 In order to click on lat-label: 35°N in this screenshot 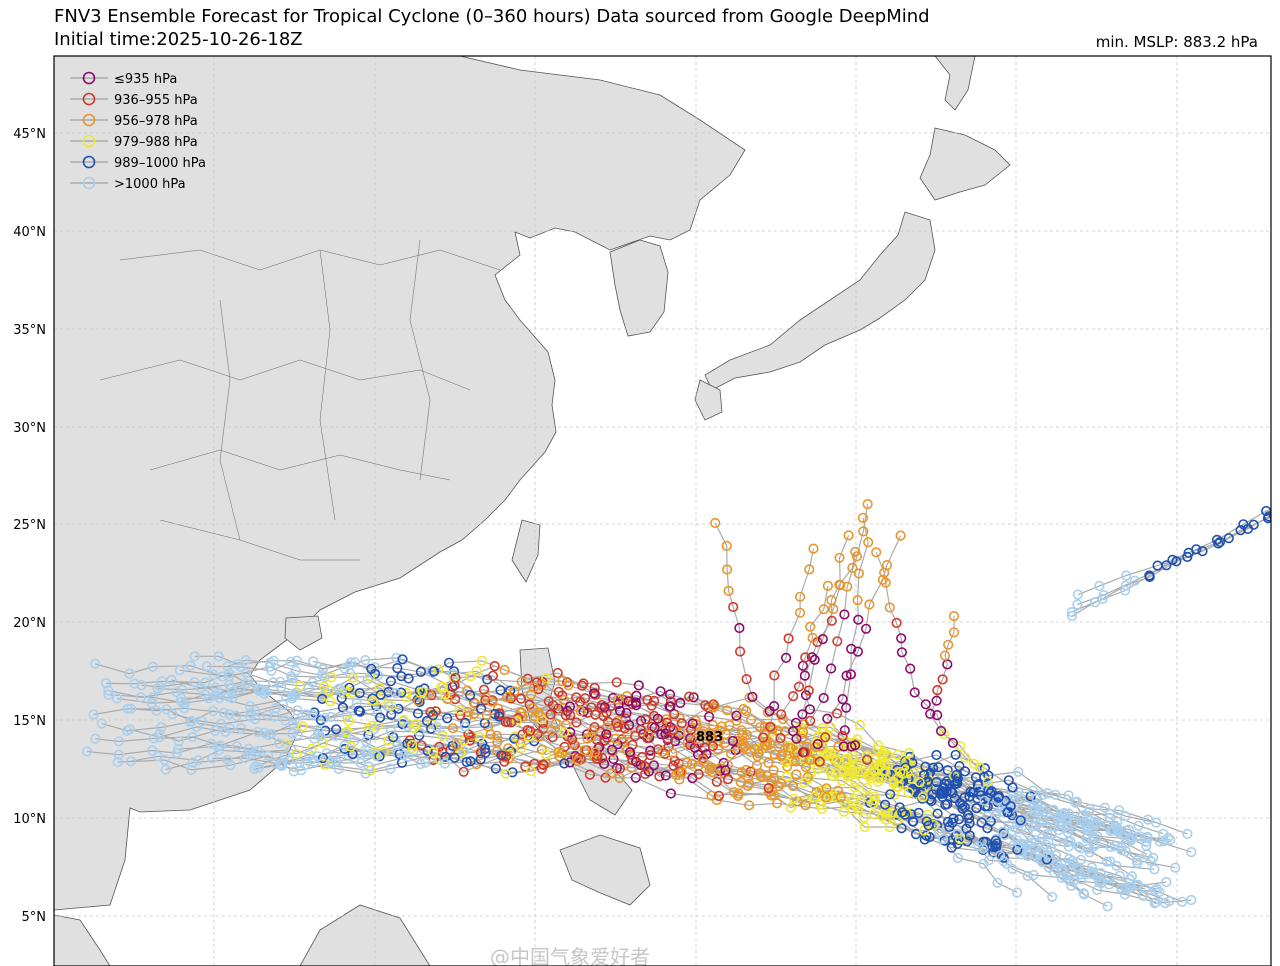, I will do `click(29, 330)`.